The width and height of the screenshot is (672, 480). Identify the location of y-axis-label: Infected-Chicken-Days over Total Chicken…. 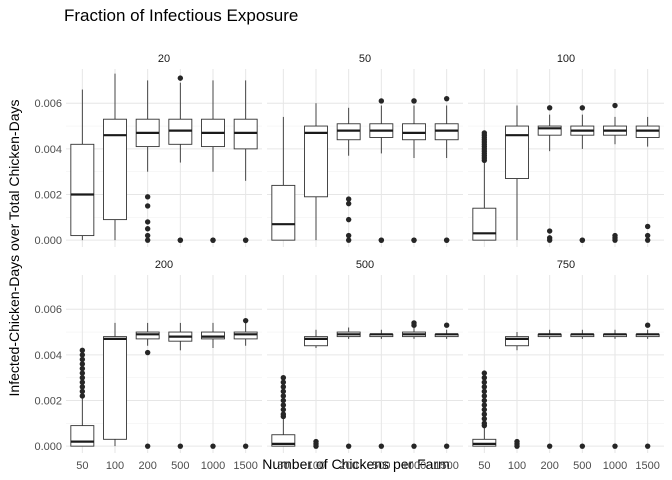
(14, 248).